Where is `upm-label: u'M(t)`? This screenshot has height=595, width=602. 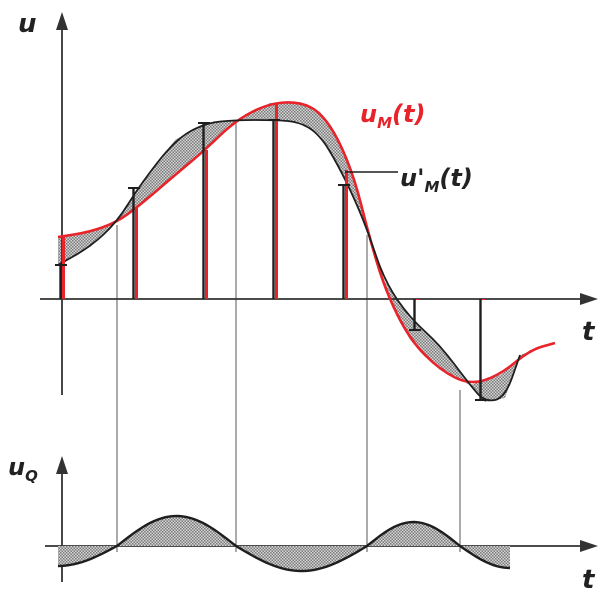
upm-label: u'M(t) is located at coordinates (436, 180).